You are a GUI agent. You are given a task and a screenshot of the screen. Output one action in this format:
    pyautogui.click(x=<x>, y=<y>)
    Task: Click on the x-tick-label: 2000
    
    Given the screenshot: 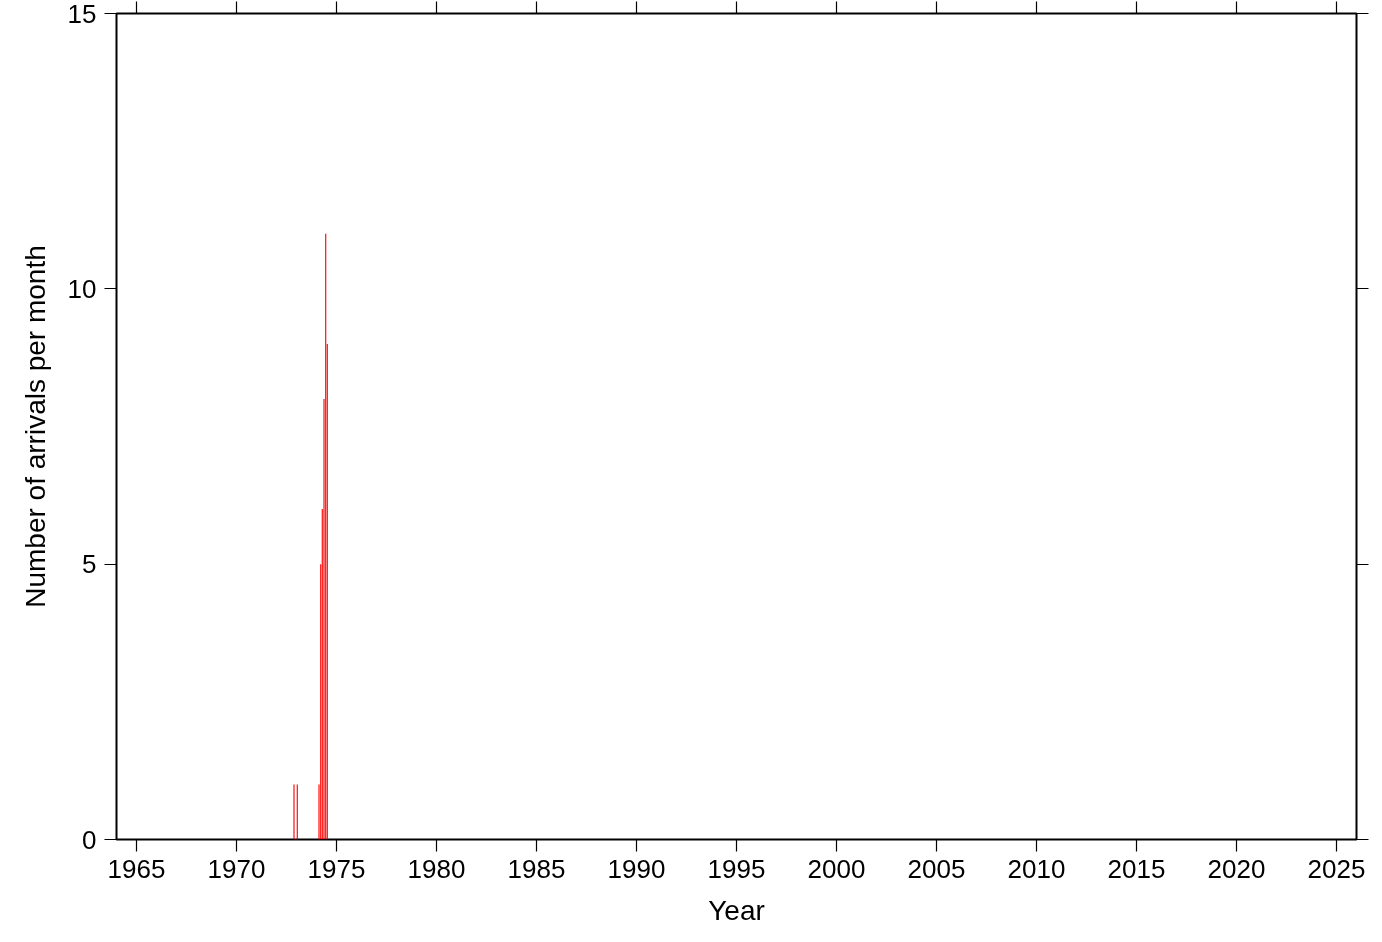 What is the action you would take?
    pyautogui.click(x=836, y=868)
    